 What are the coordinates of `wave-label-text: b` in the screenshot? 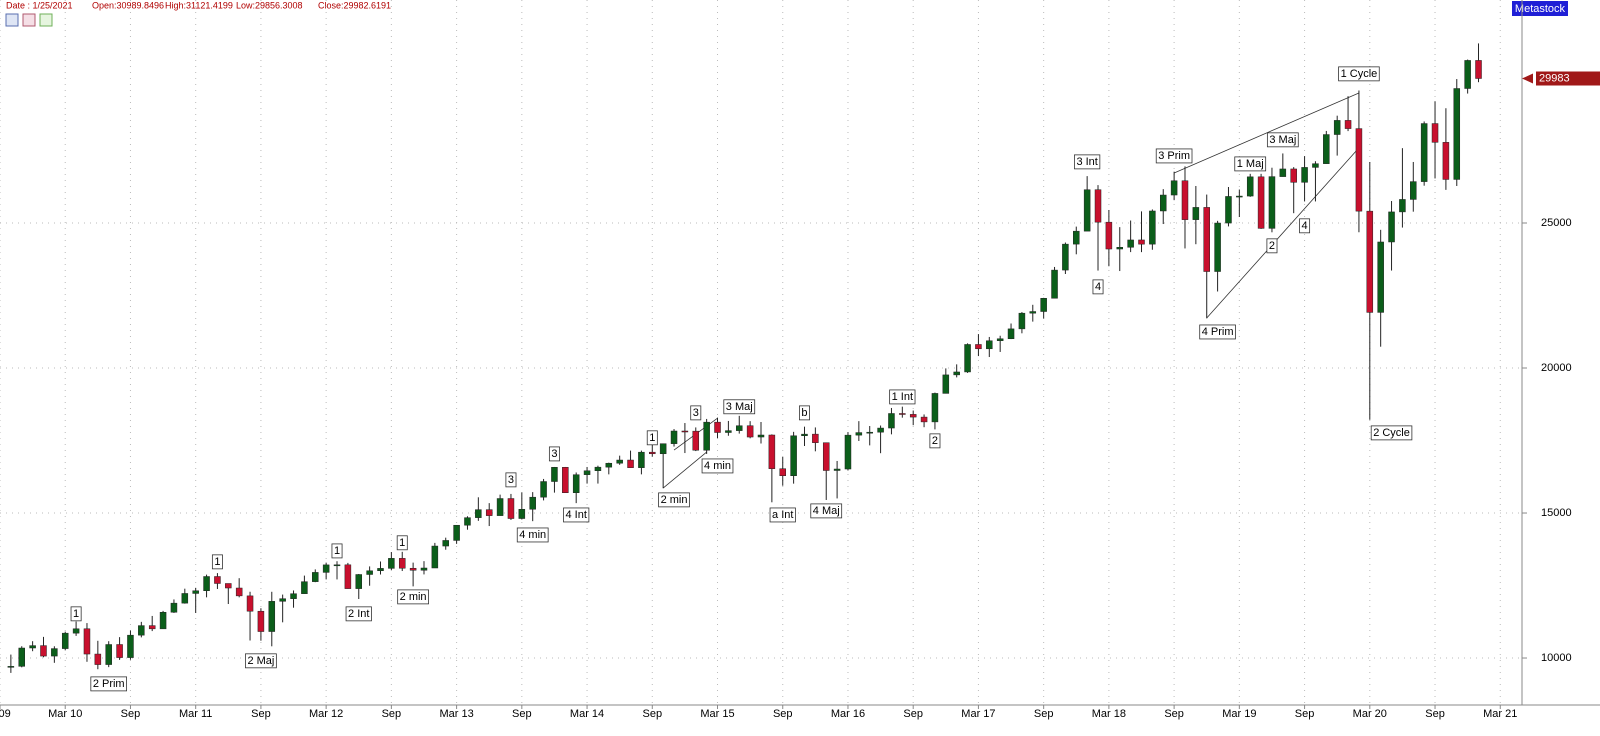 It's located at (804, 413).